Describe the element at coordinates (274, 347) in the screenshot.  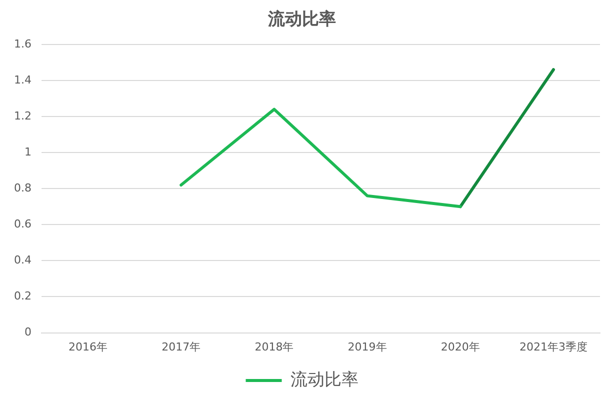
I see `x-tick-label: 2018年` at that location.